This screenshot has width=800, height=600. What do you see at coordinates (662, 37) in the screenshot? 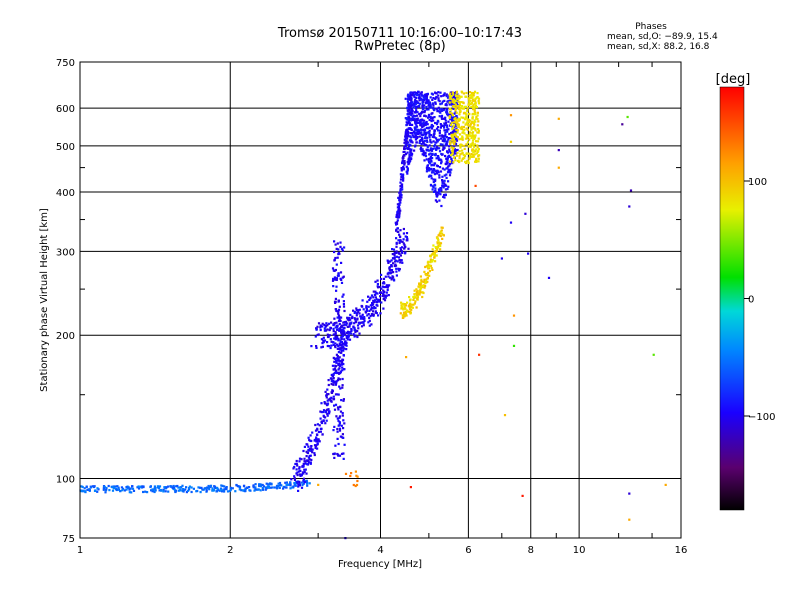
I see `phase-stats-o: mean, sd,O: −89.9, 15.4` at bounding box center [662, 37].